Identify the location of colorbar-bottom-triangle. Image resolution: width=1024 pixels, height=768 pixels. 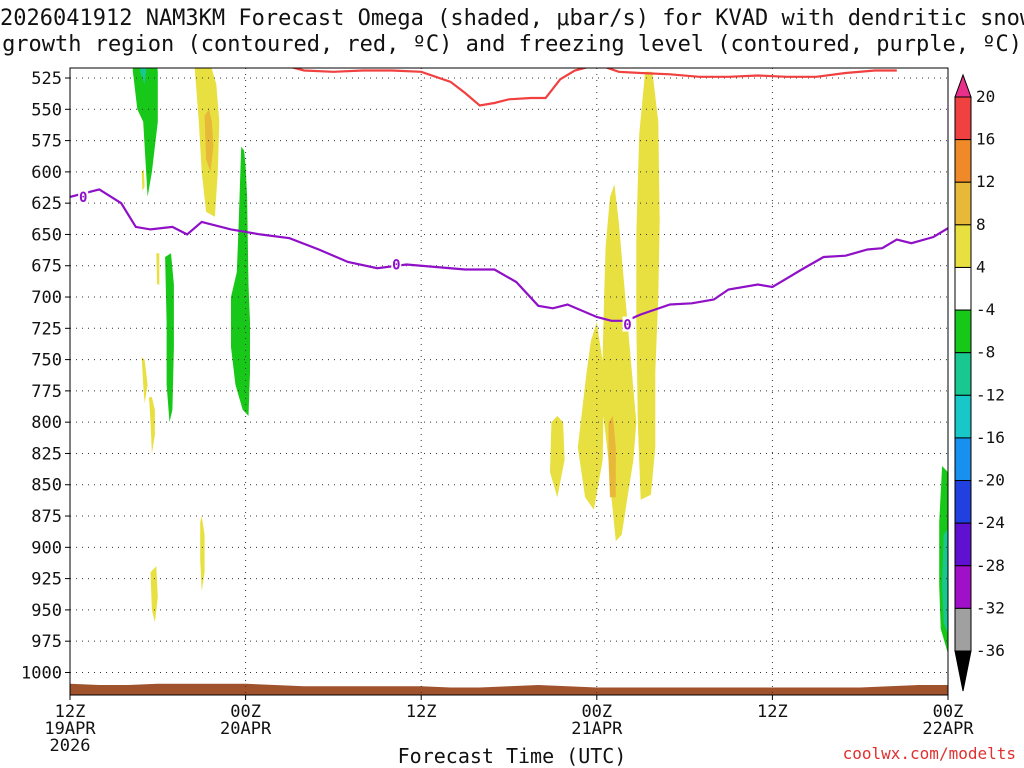
(963, 671).